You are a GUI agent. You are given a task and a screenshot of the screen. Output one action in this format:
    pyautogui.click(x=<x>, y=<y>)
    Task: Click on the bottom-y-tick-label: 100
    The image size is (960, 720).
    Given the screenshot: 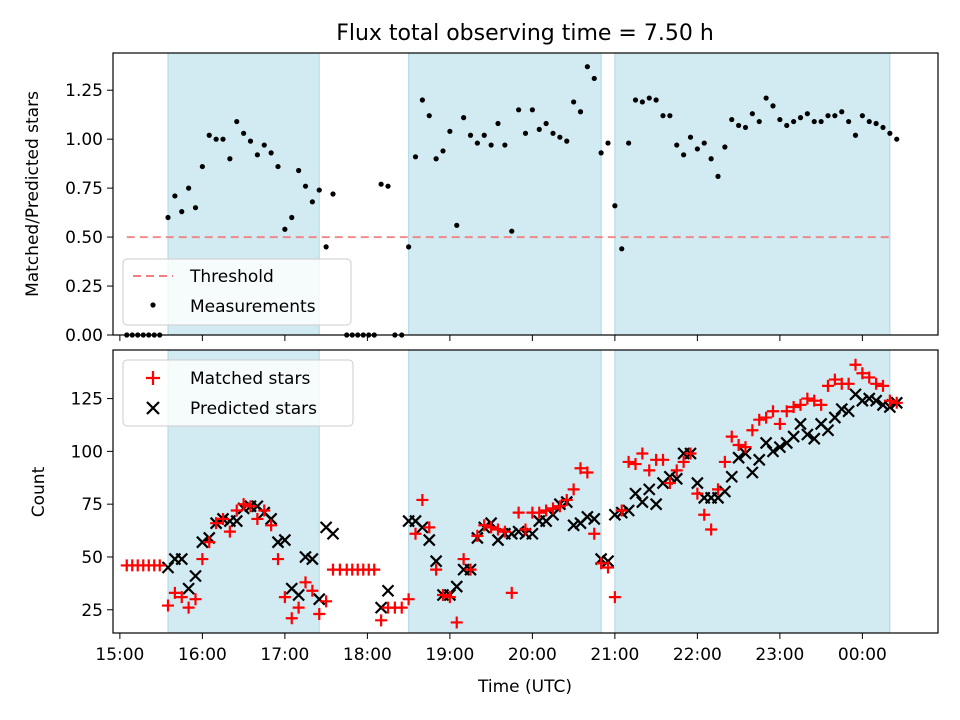 What is the action you would take?
    pyautogui.click(x=87, y=452)
    